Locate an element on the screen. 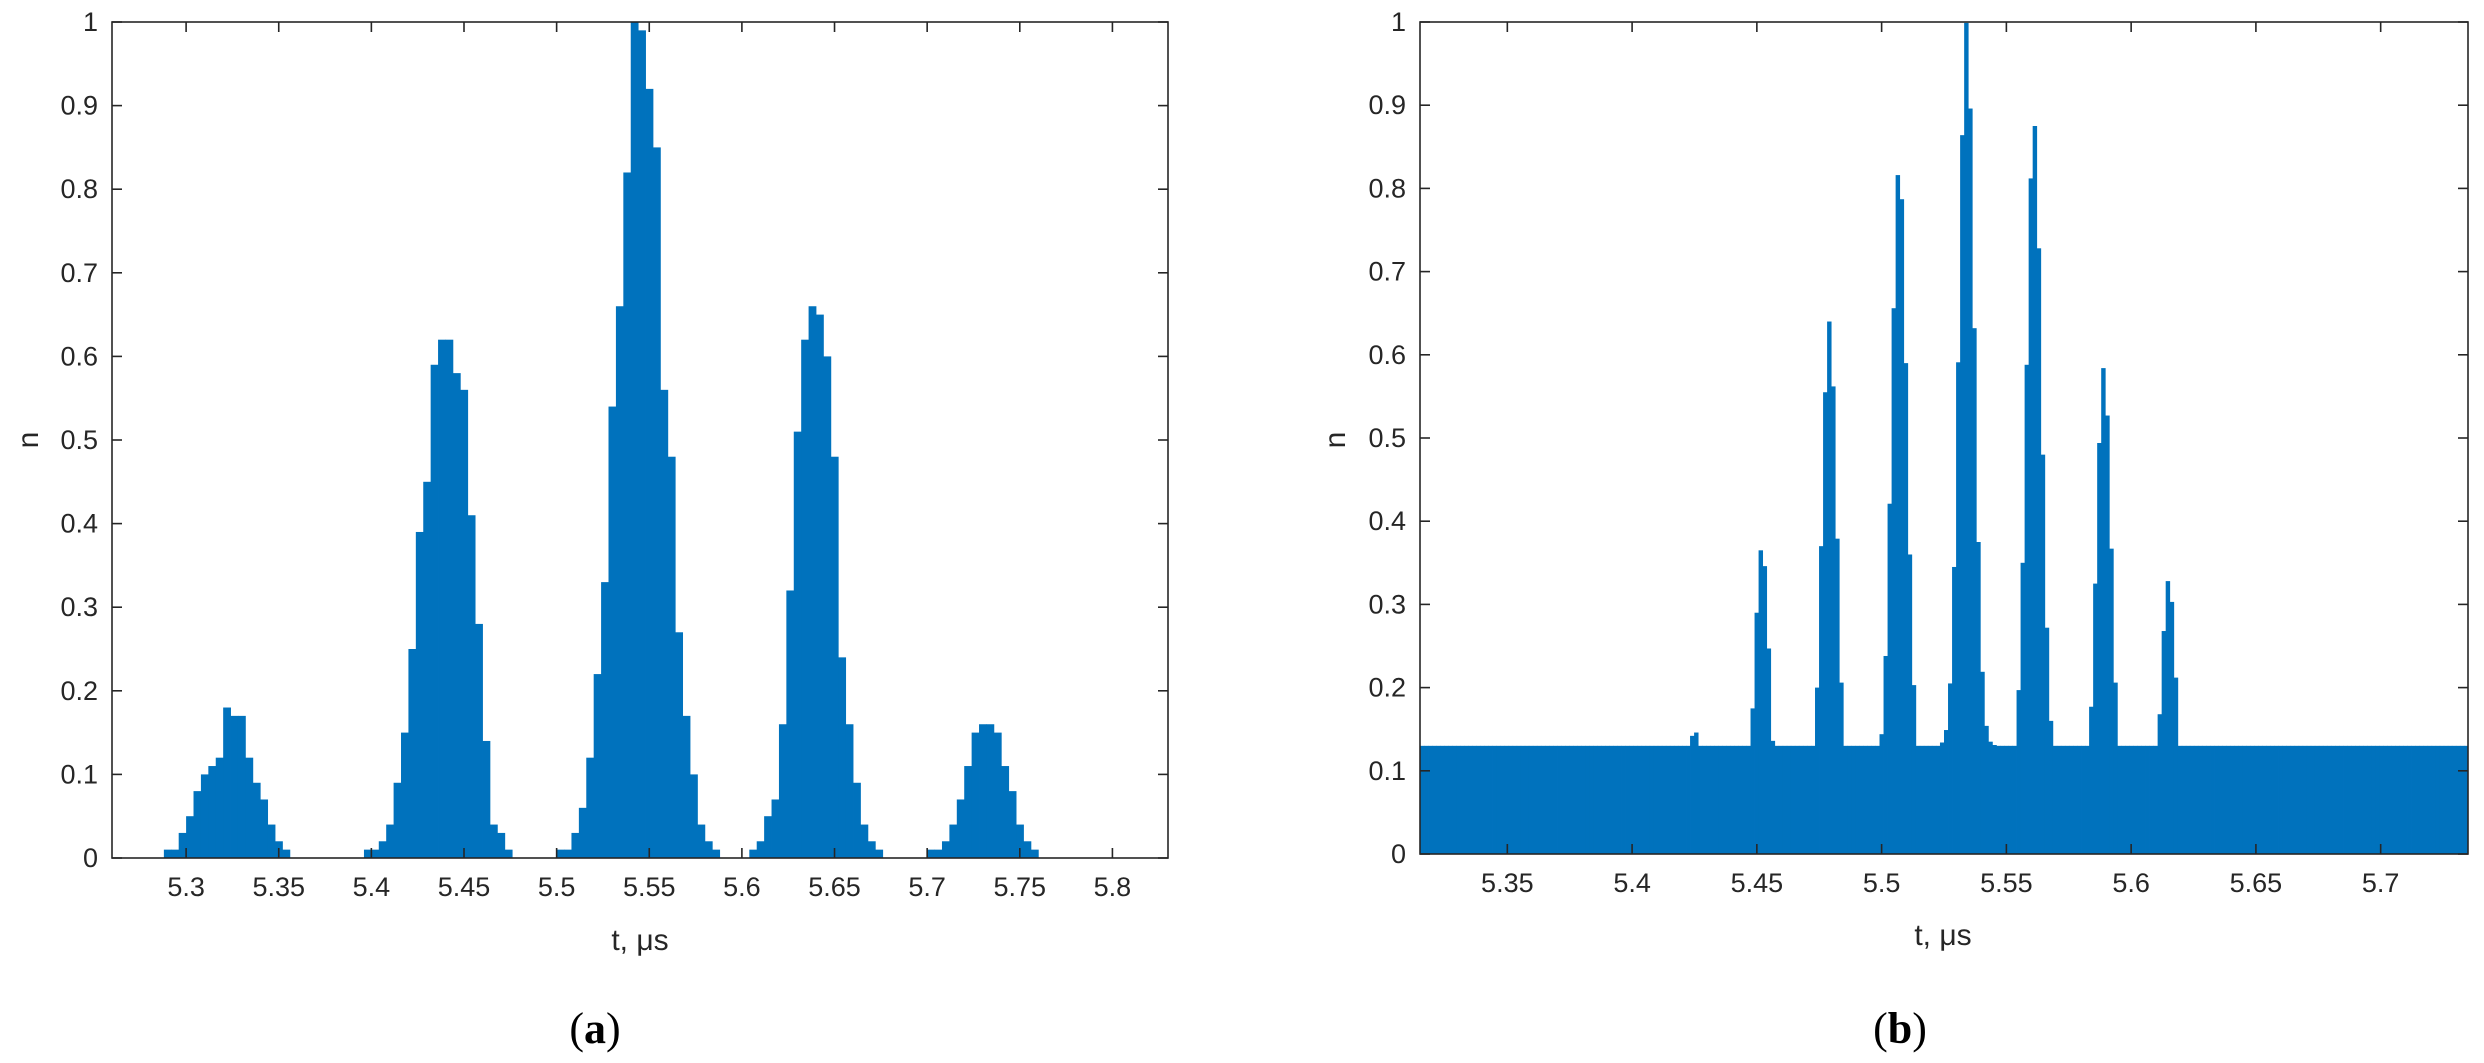  panel-label-b: (b) is located at coordinates (1900, 1028).